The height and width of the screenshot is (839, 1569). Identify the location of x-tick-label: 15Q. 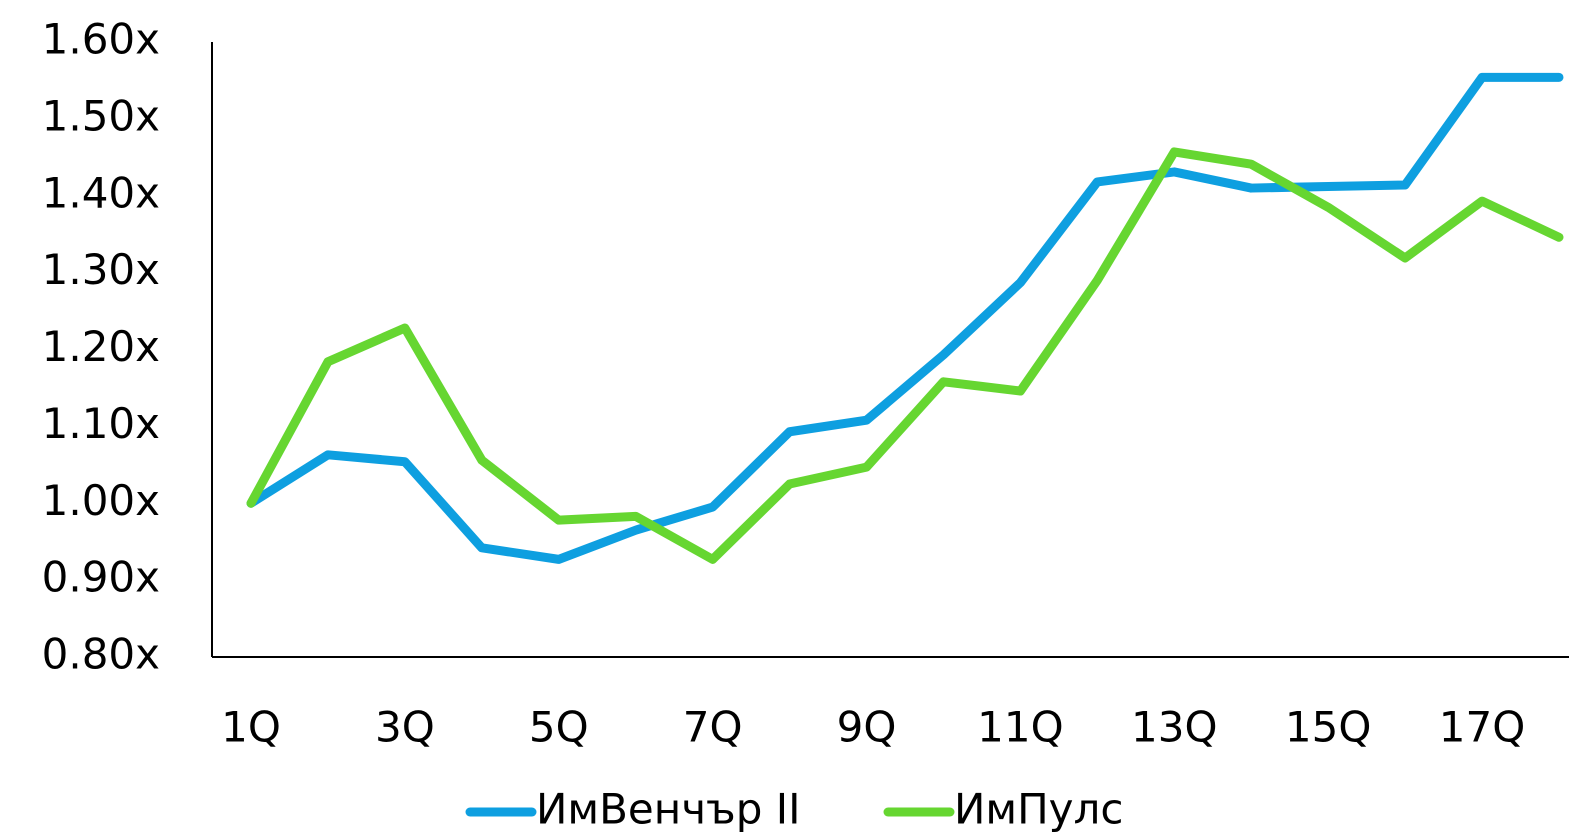
(1328, 727).